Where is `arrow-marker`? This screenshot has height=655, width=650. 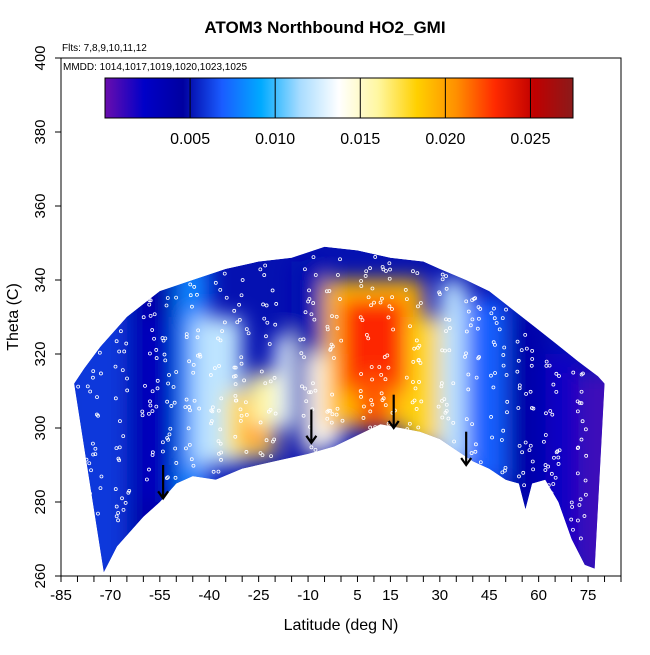
arrow-marker is located at coordinates (466, 449).